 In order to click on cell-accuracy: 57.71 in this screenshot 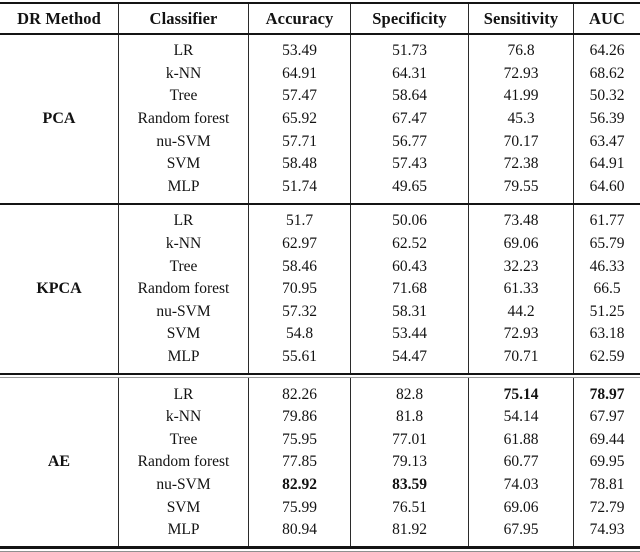, I will do `click(299, 141)`.